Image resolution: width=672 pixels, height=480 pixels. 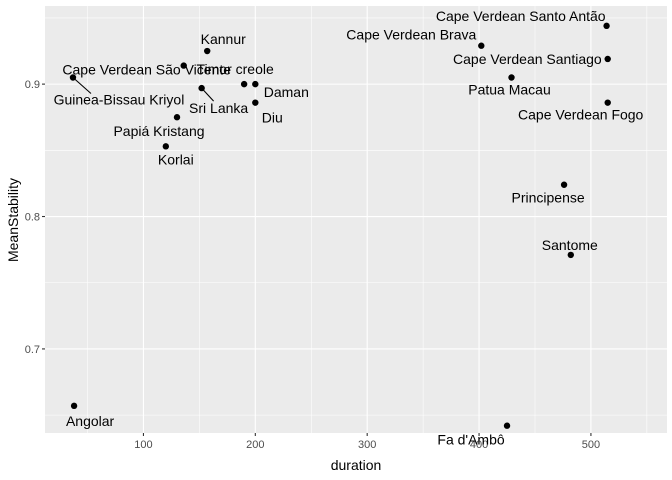 I want to click on point-label: Korlai, so click(x=176, y=159).